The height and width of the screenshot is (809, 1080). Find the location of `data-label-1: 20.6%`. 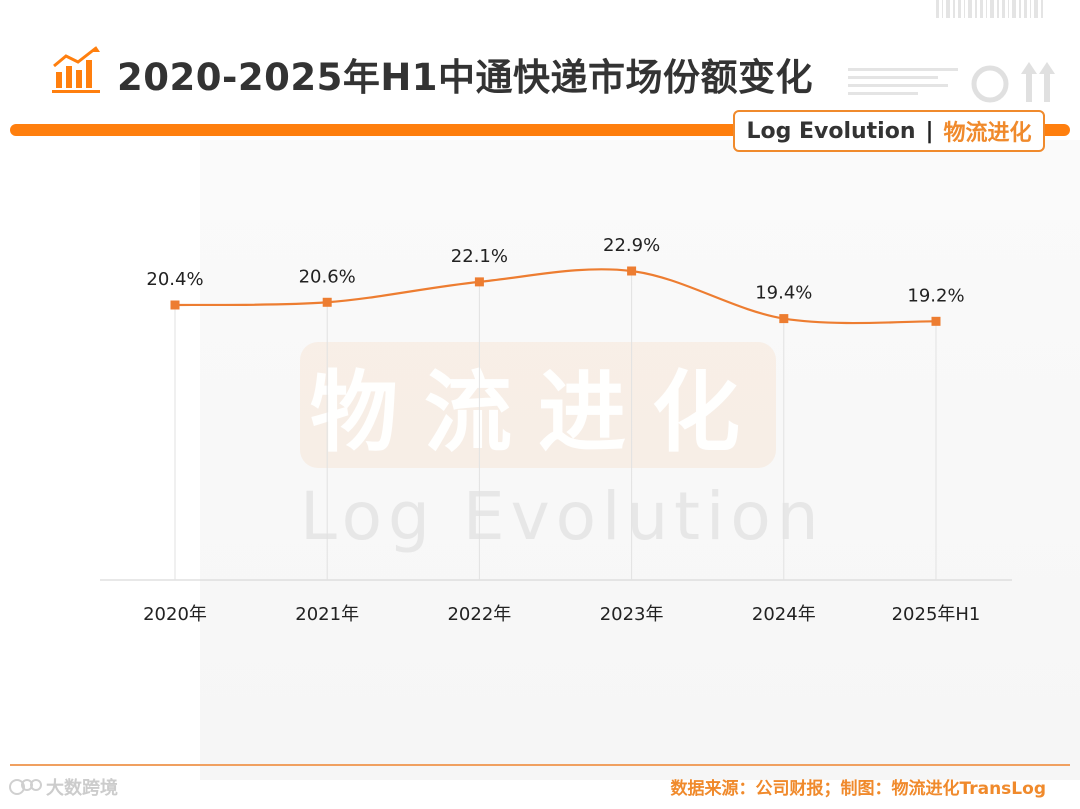

data-label-1: 20.6% is located at coordinates (327, 276).